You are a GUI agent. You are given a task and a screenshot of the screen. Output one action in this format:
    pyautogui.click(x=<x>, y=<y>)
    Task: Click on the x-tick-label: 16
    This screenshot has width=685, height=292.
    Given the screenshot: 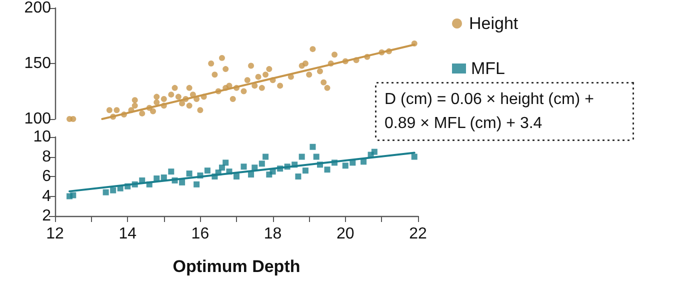 What is the action you would take?
    pyautogui.click(x=200, y=234)
    